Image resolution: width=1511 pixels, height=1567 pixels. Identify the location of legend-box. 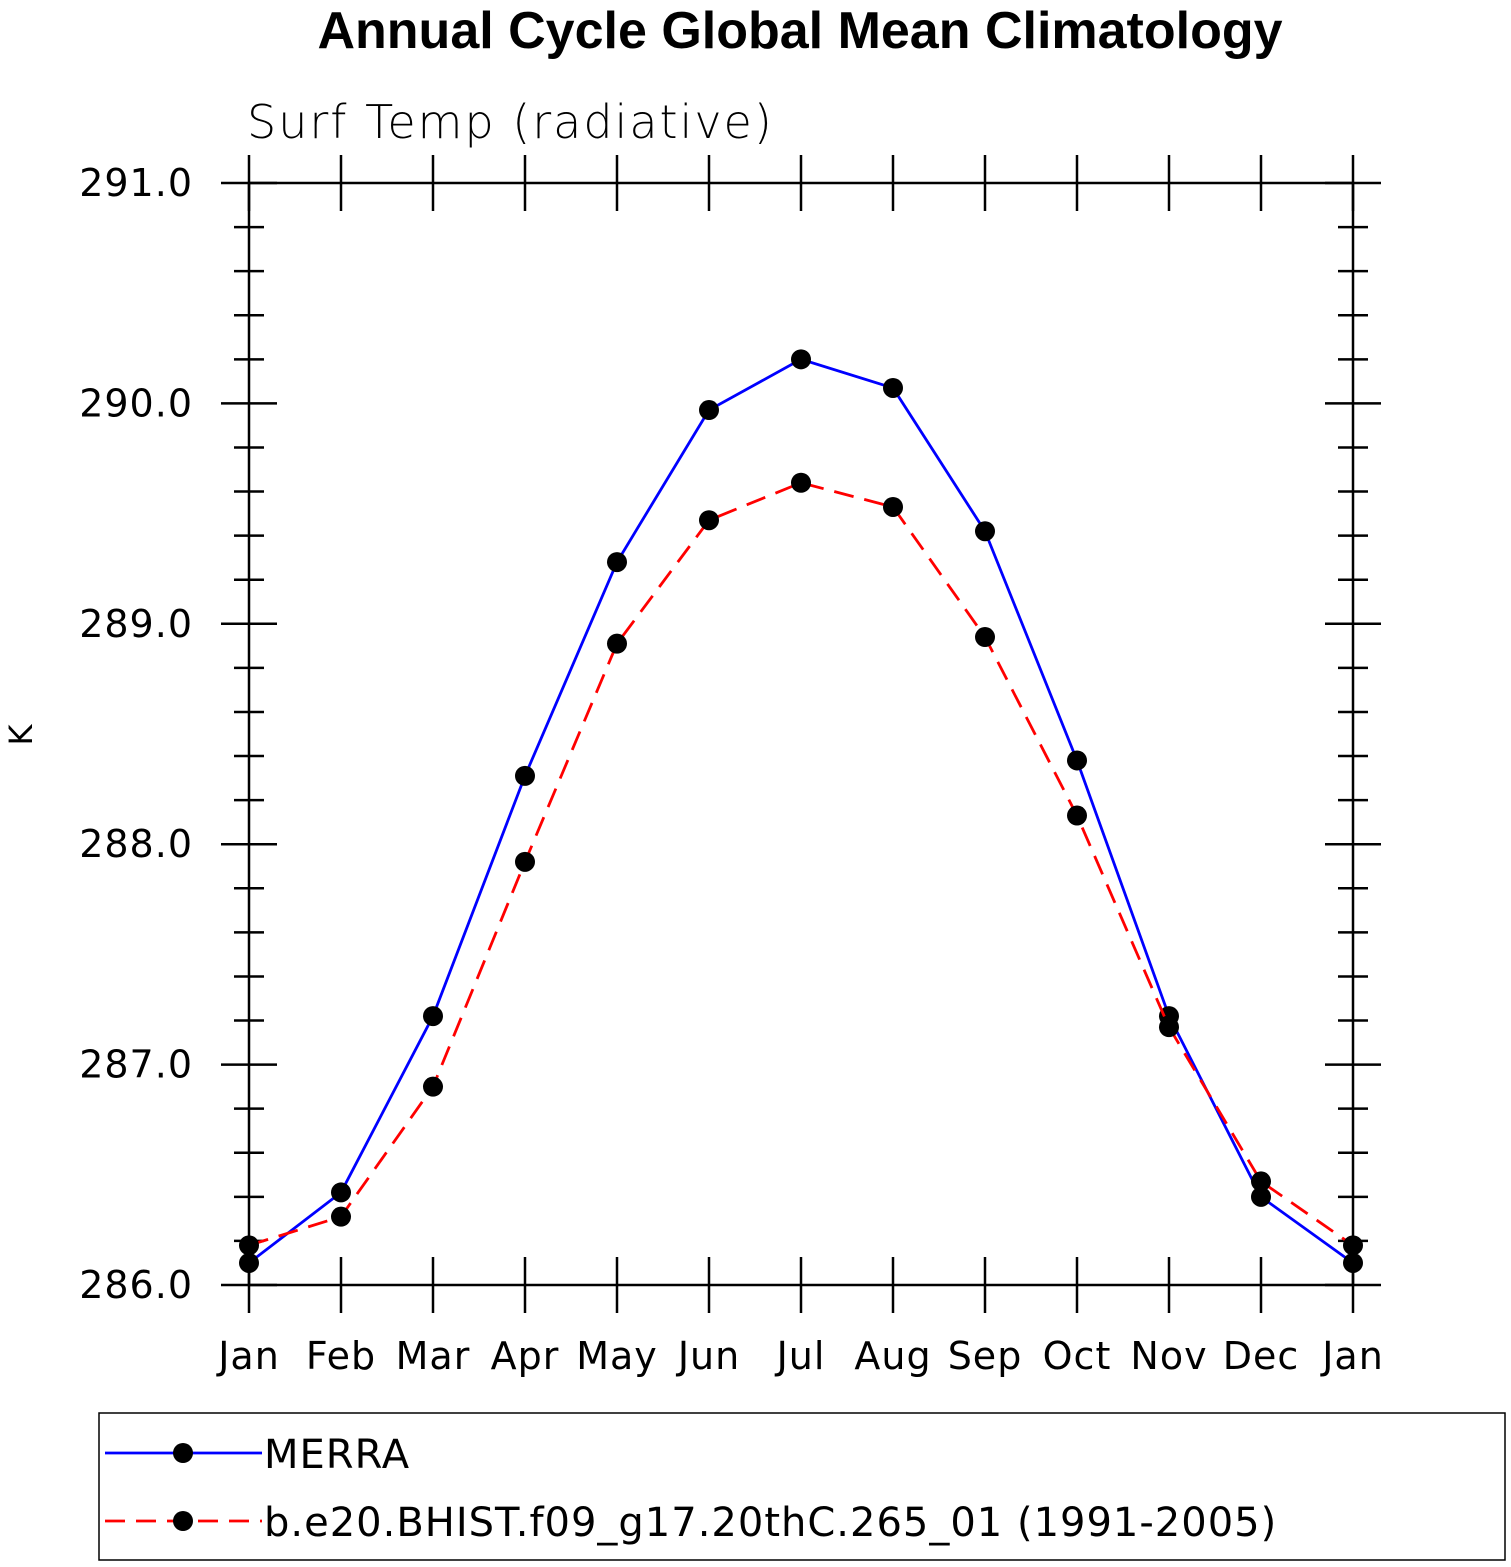
(802, 1486).